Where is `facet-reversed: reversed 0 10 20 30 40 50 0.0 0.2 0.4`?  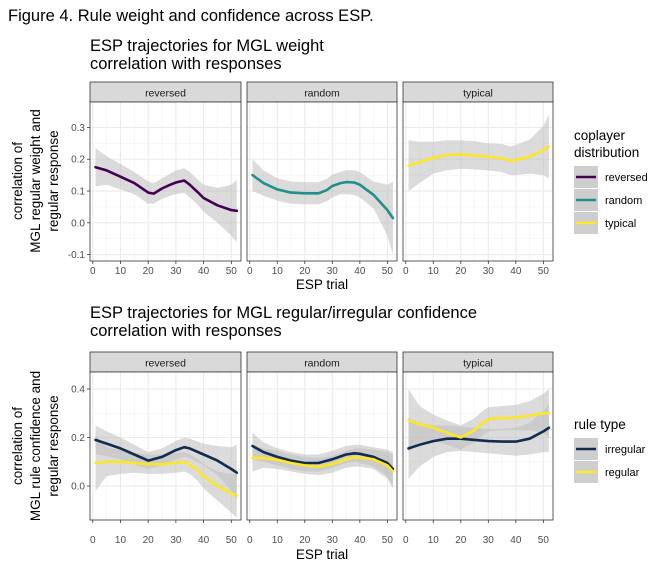
facet-reversed: reversed 0 10 20 30 40 50 0.0 0.2 0.4 is located at coordinates (156, 448).